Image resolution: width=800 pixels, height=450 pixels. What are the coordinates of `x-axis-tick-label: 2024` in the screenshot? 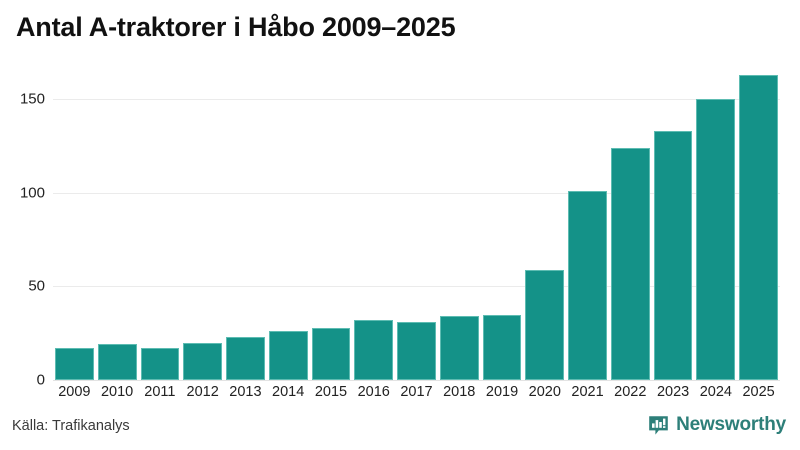 It's located at (715, 392).